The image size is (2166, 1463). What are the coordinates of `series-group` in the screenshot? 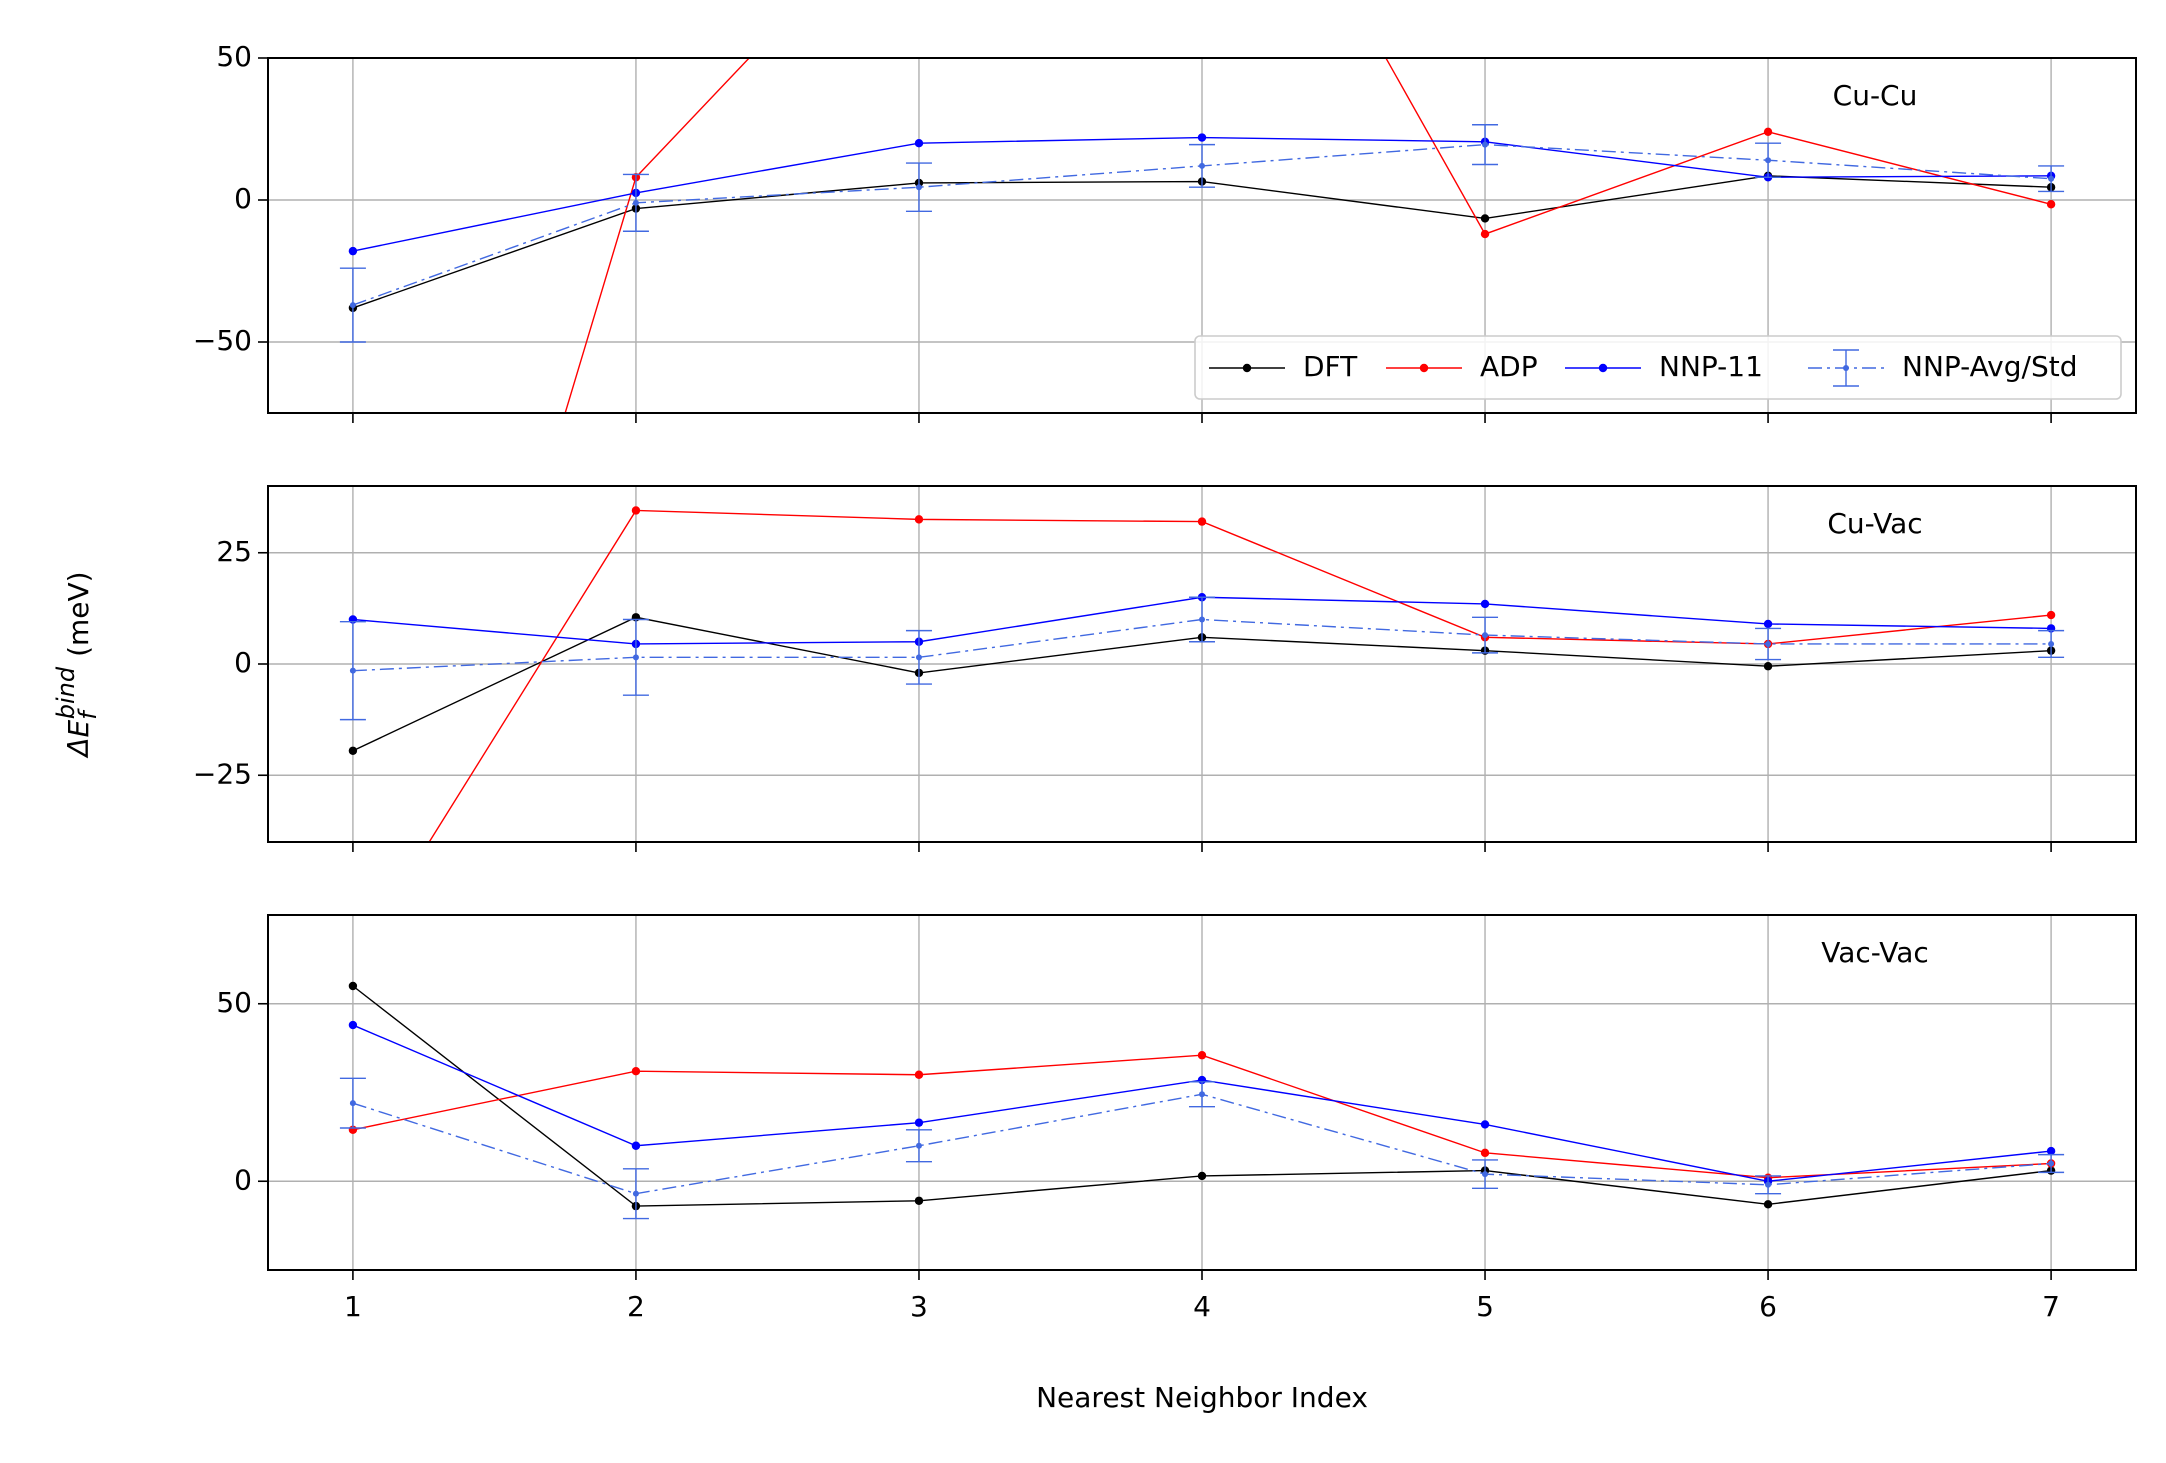 It's located at (1202, 1100).